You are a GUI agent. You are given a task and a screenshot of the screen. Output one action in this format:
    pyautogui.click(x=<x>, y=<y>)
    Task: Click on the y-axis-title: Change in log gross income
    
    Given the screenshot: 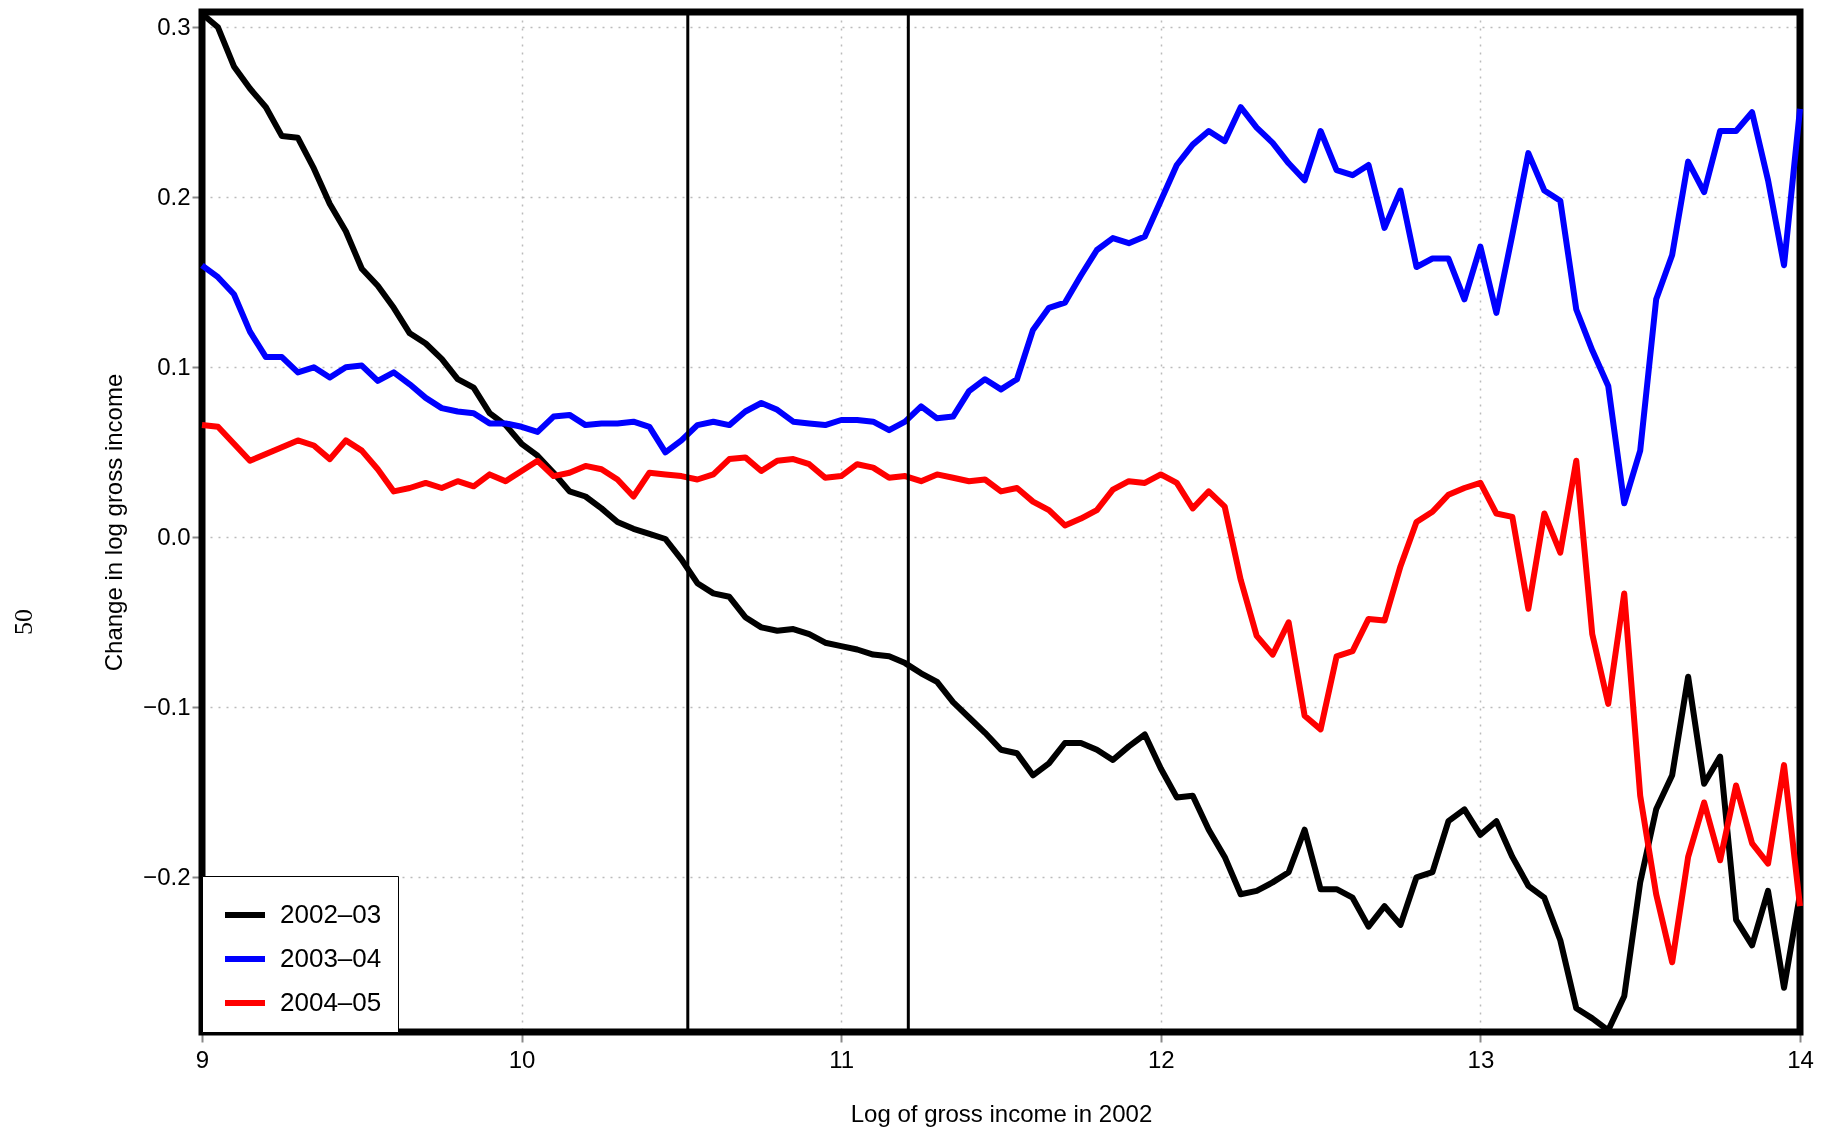 What is the action you would take?
    pyautogui.click(x=114, y=522)
    